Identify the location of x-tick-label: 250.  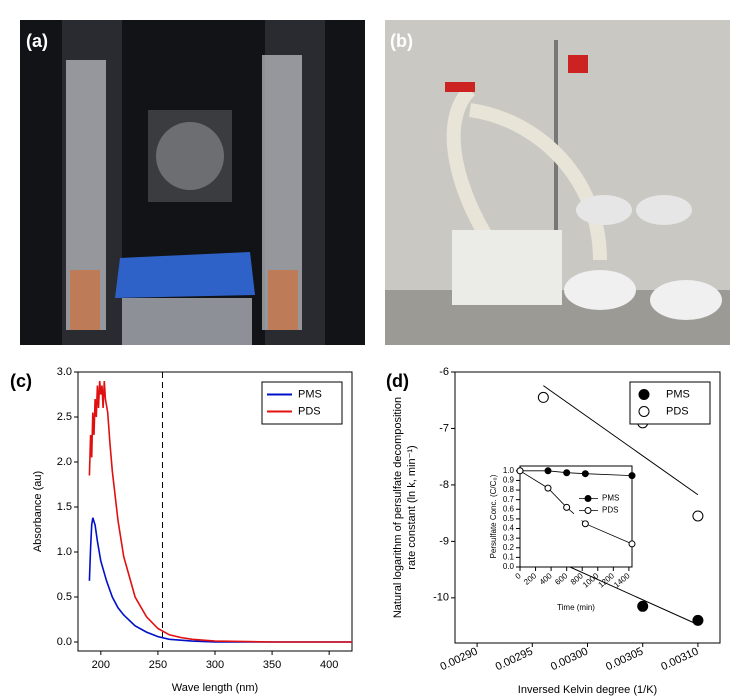
(158, 665).